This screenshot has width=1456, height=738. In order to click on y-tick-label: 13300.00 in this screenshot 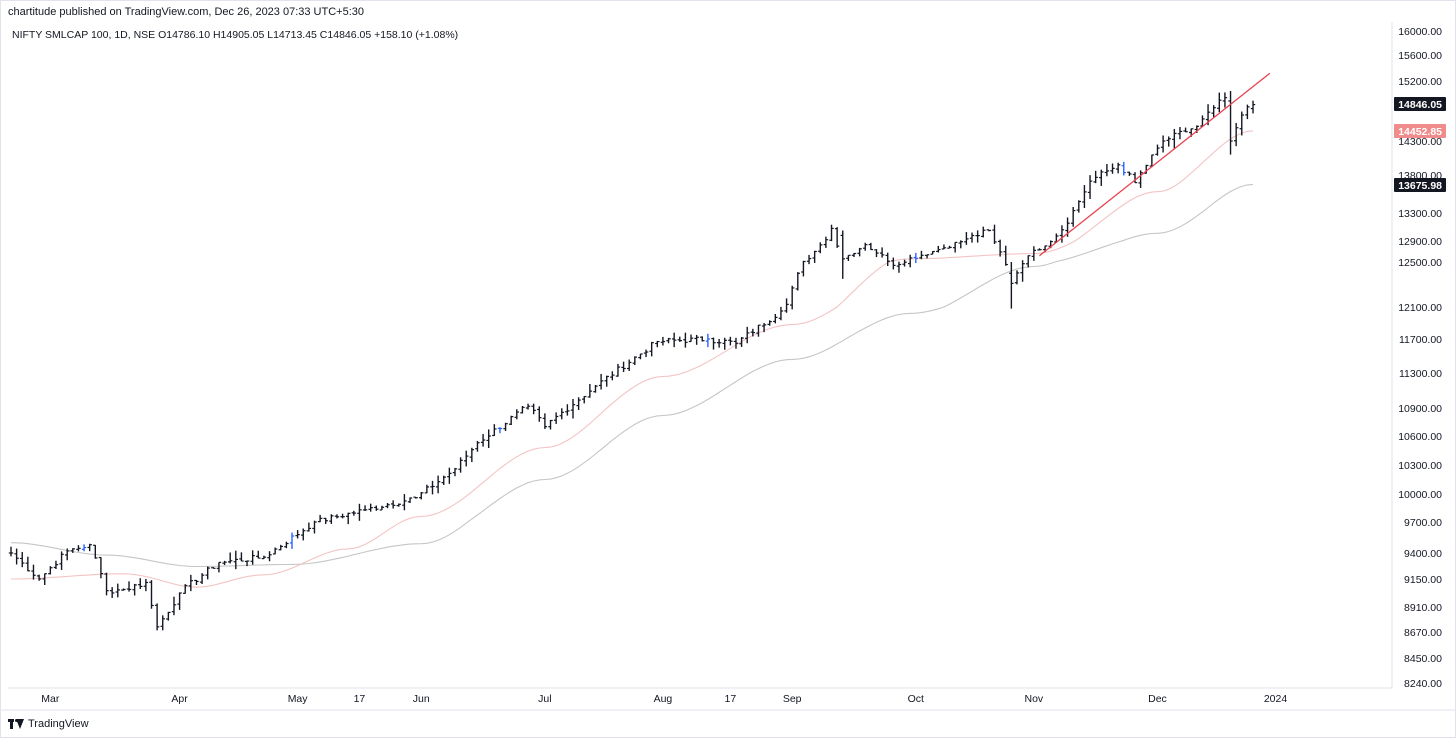, I will do `click(1420, 214)`.